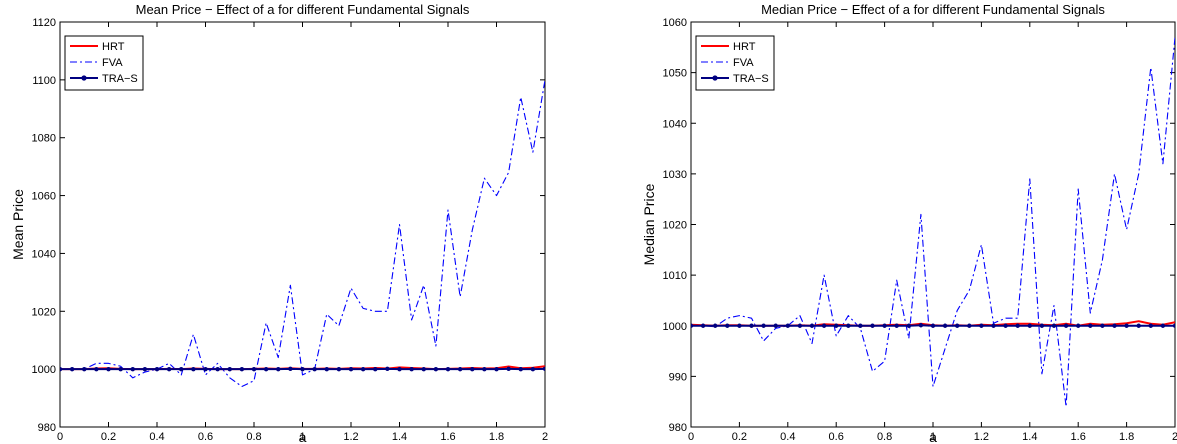  Describe the element at coordinates (678, 377) in the screenshot. I see `y-tick-label: 990` at that location.